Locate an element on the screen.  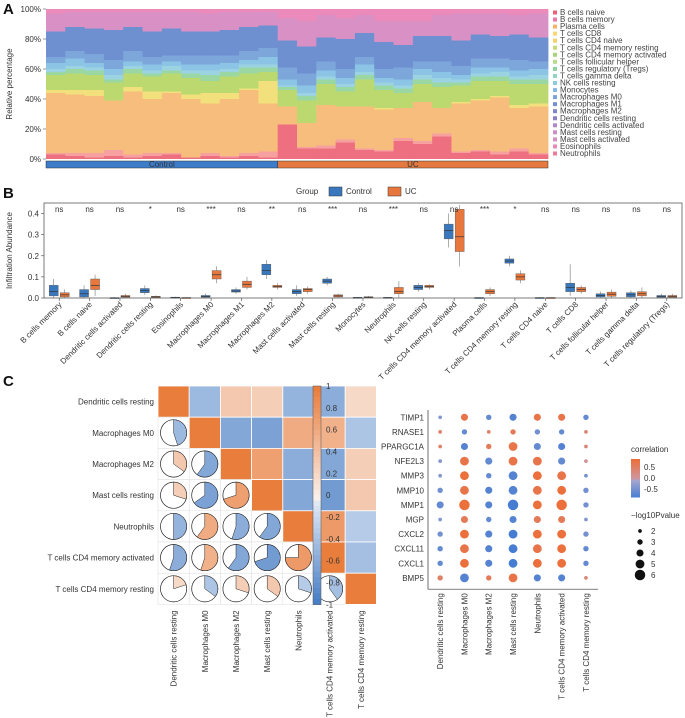
gene-label: RNASE1 is located at coordinates (408, 432).